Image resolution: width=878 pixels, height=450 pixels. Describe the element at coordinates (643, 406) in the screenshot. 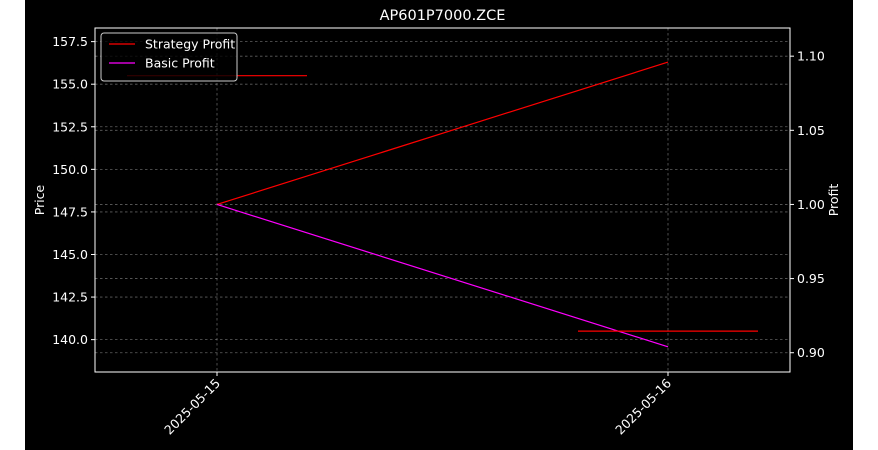

I see `x-tick-label: 2025-05-16` at that location.